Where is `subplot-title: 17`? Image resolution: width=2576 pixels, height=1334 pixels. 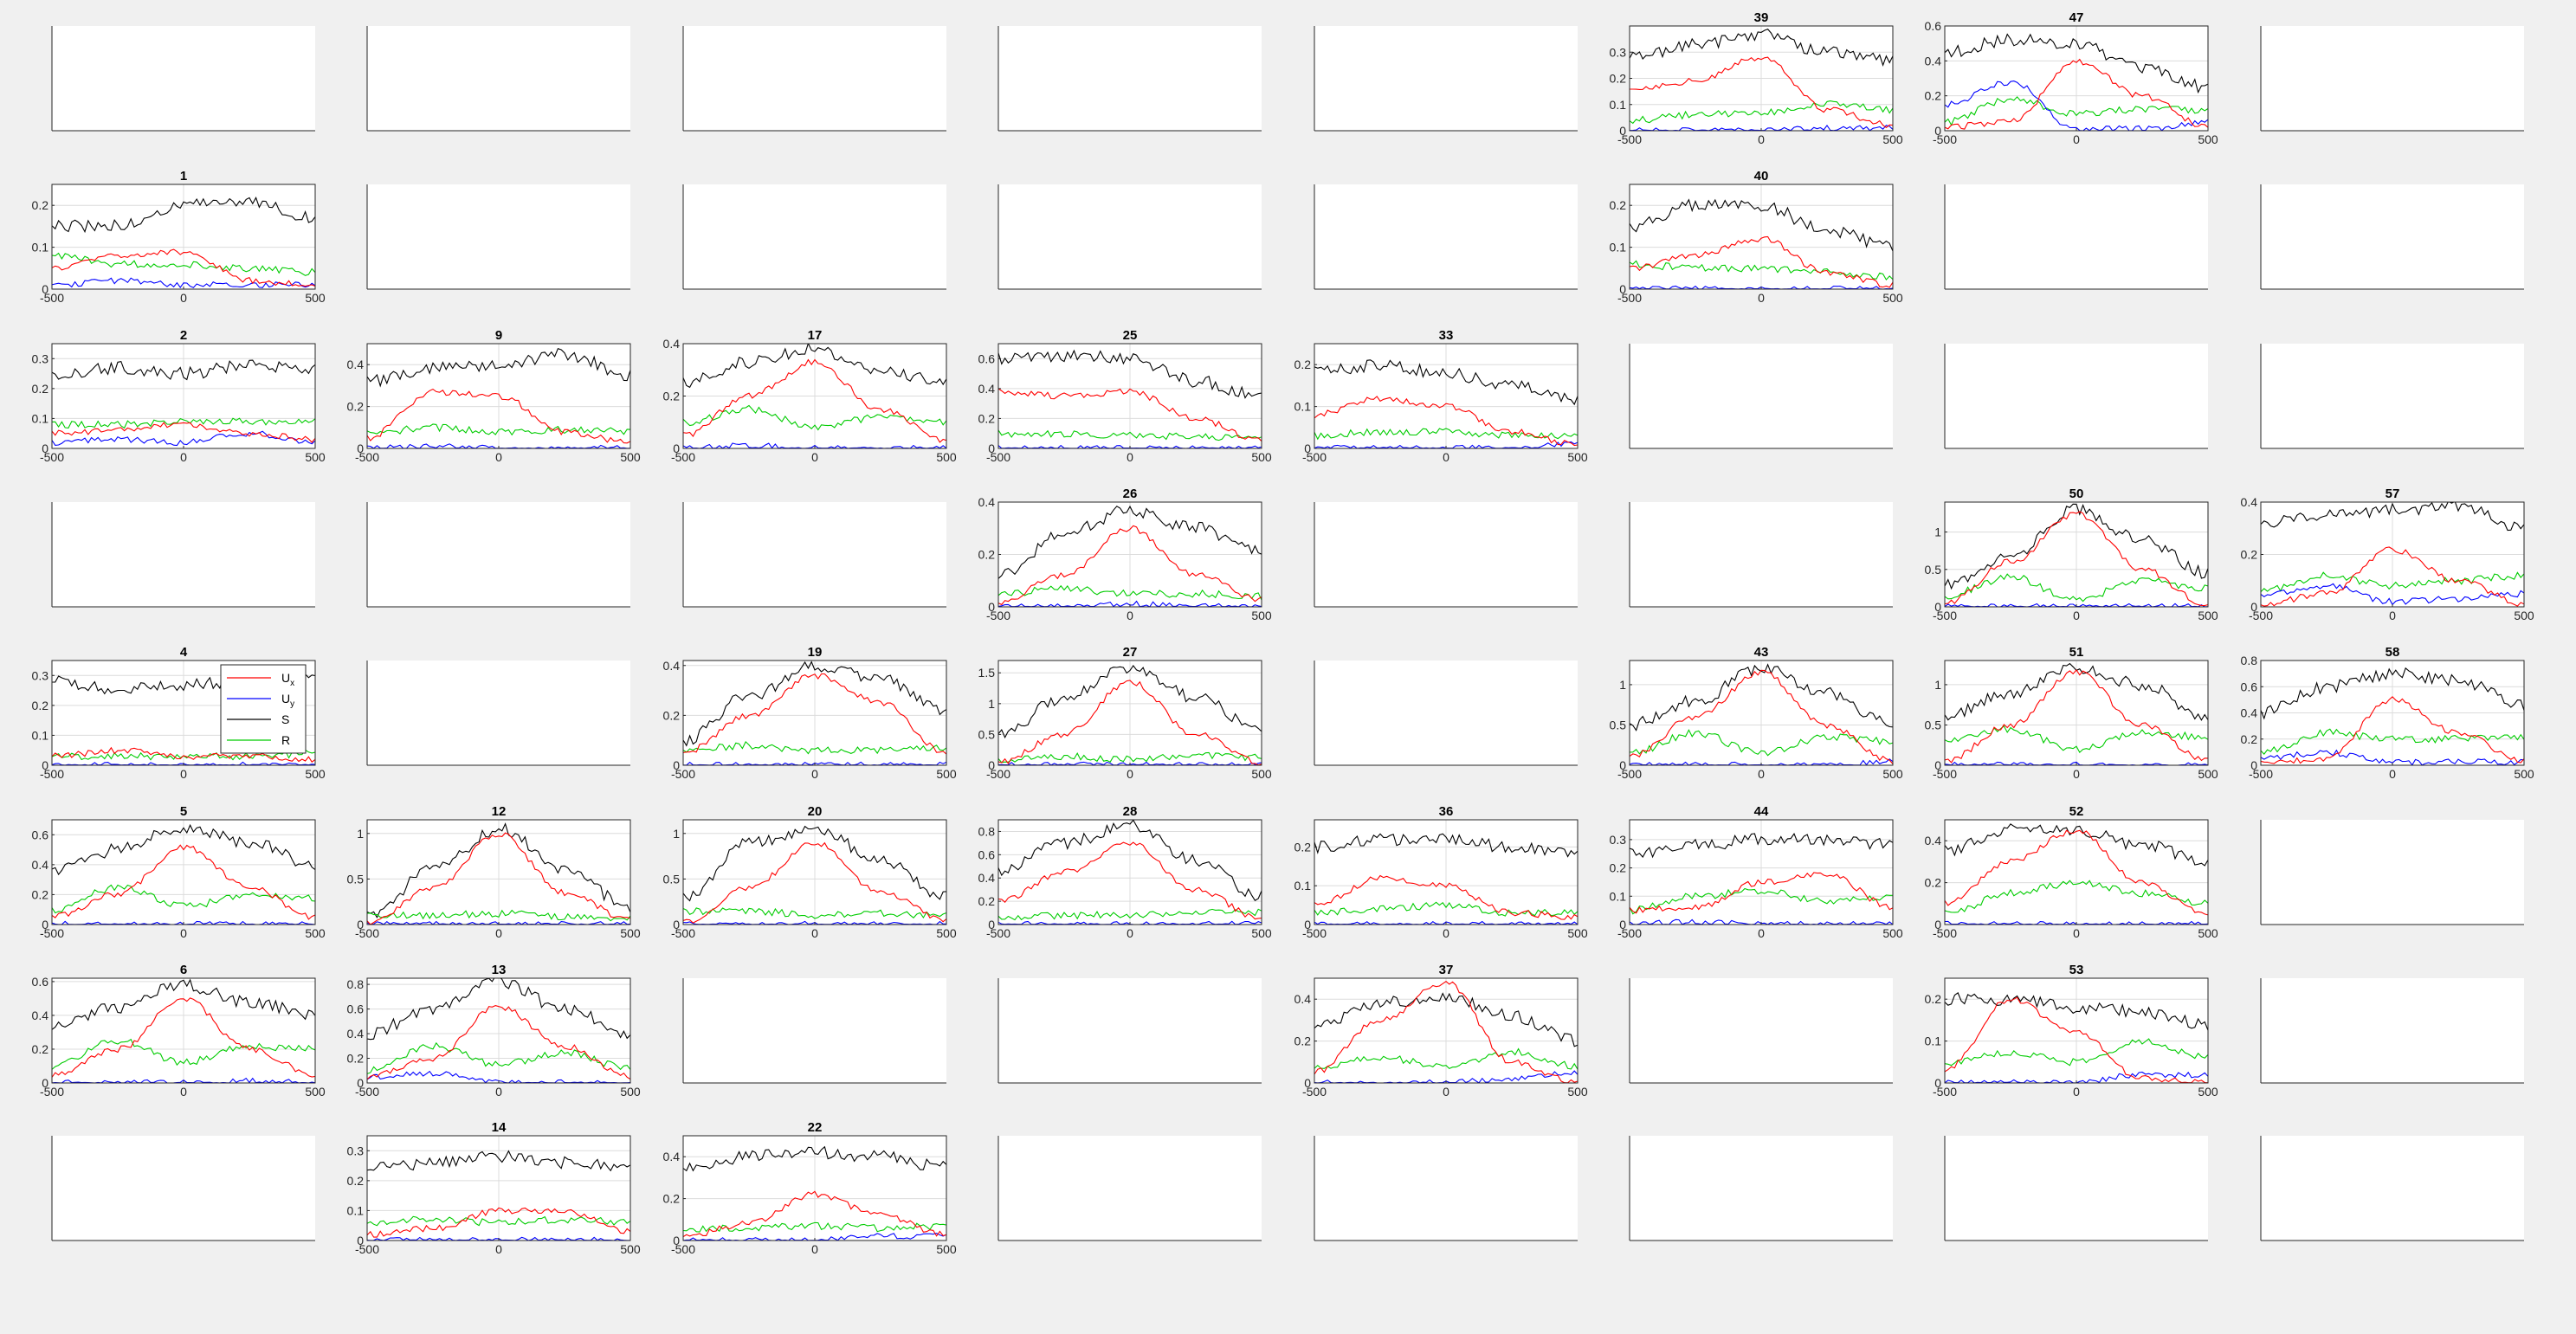
subplot-title: 17 is located at coordinates (815, 335).